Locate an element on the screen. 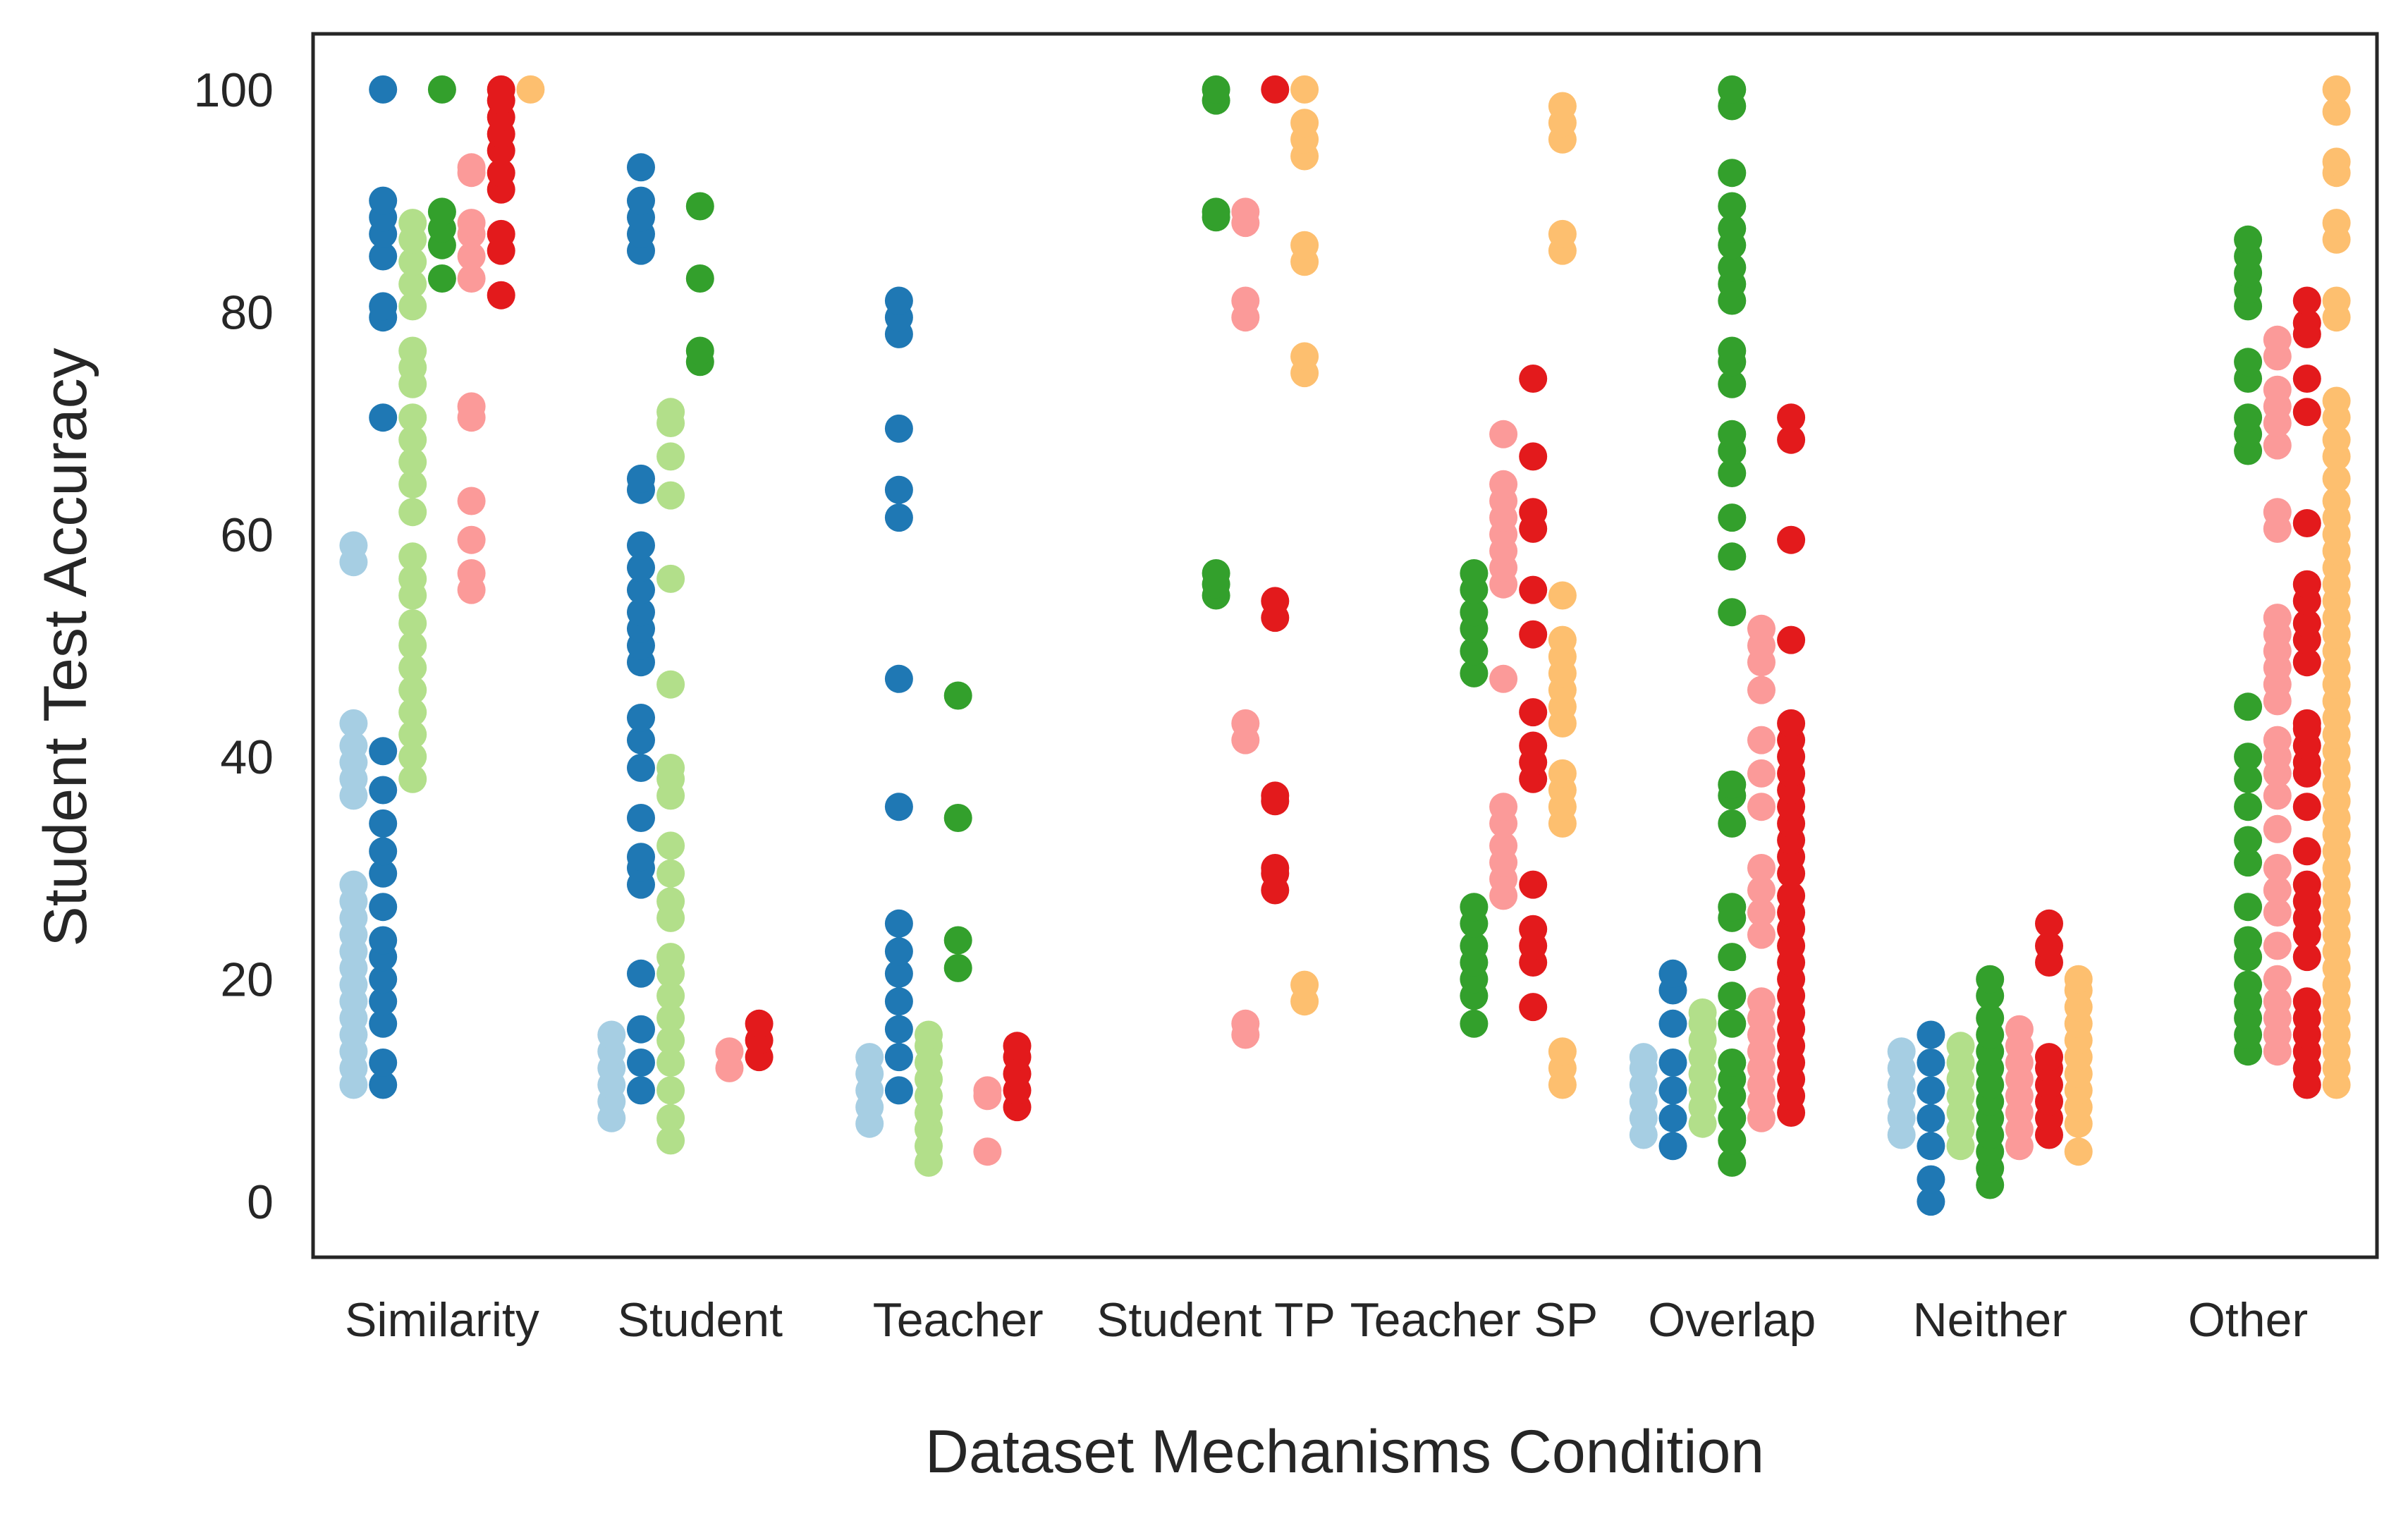 The height and width of the screenshot is (1528, 2408). y-axis-label: Student Test Accuracy is located at coordinates (65, 647).